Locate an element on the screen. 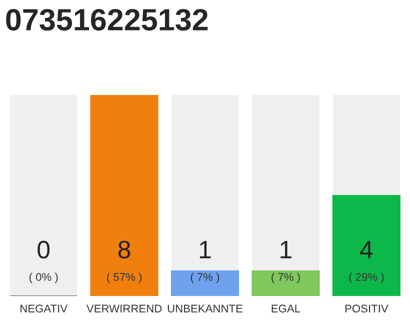 The width and height of the screenshot is (410, 320). data-label: 0 is located at coordinates (44, 249).